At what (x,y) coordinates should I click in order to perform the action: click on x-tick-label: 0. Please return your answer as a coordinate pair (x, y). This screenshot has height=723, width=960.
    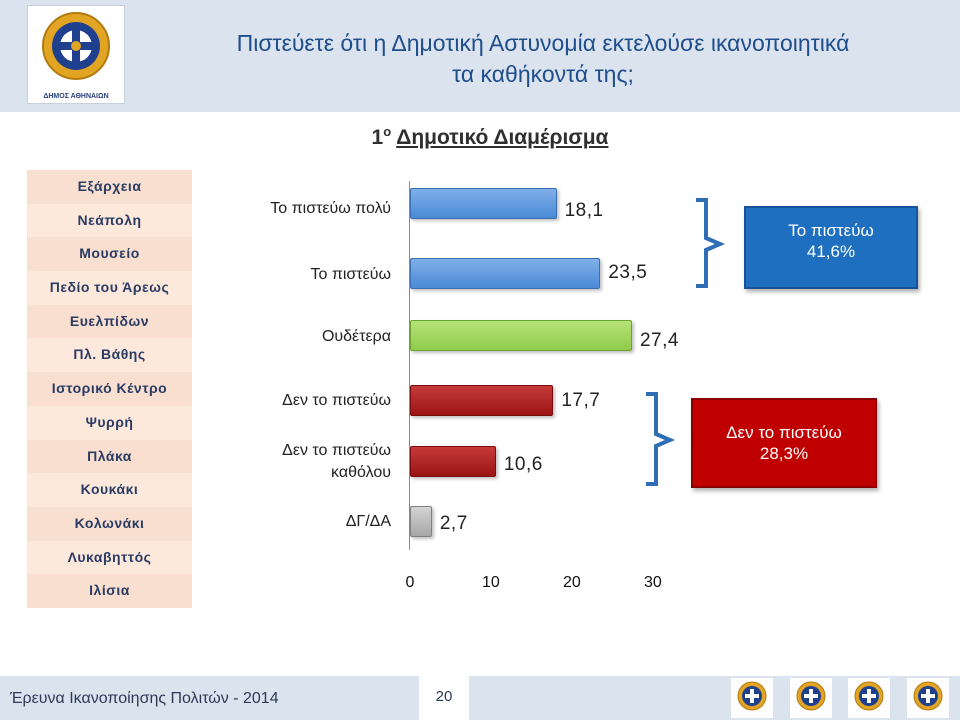
    Looking at the image, I should click on (410, 582).